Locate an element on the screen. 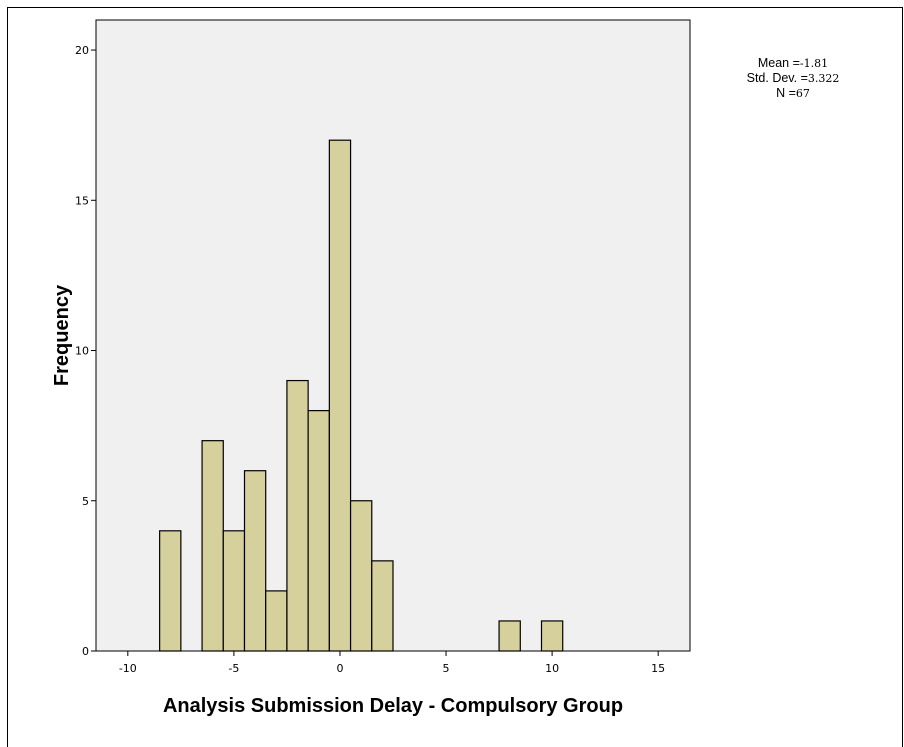 This screenshot has height=747, width=904. n-label: N is located at coordinates (781, 93).